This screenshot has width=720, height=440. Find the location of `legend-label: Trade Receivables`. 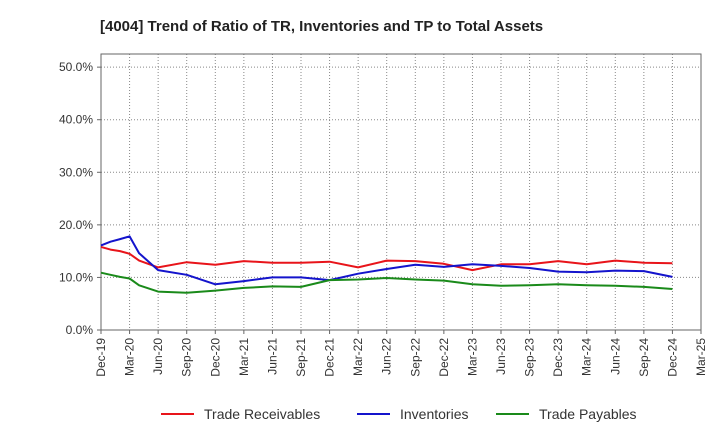

legend-label: Trade Receivables is located at coordinates (262, 414).